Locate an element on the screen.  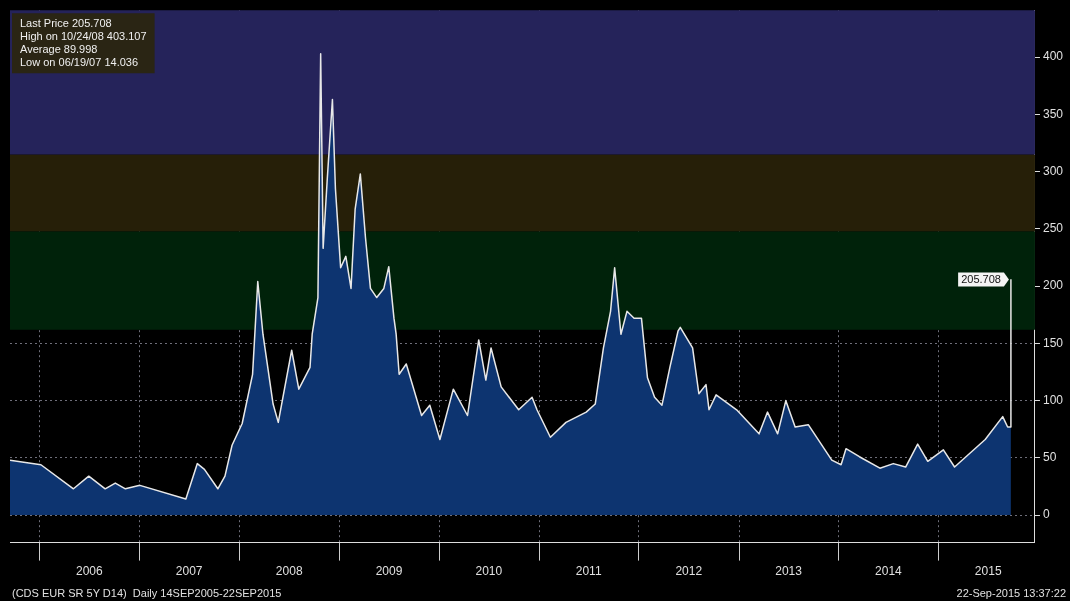
x-tick-label: 2006 is located at coordinates (89, 571).